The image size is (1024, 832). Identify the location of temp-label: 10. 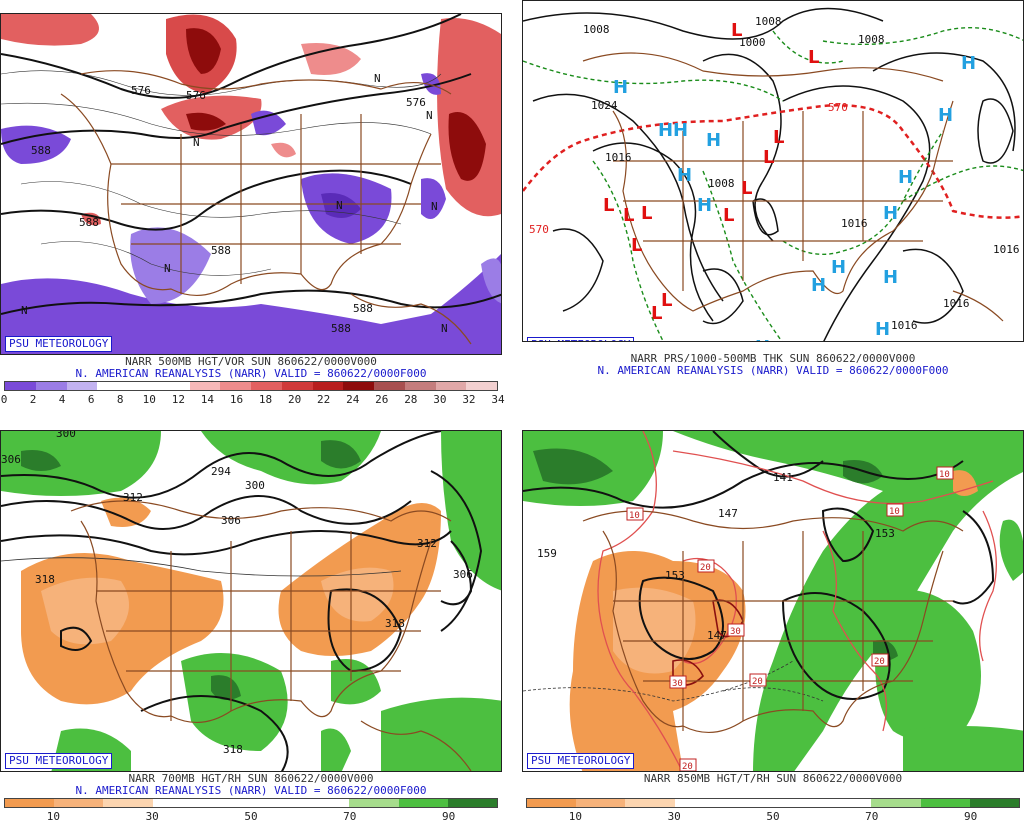
(634, 516).